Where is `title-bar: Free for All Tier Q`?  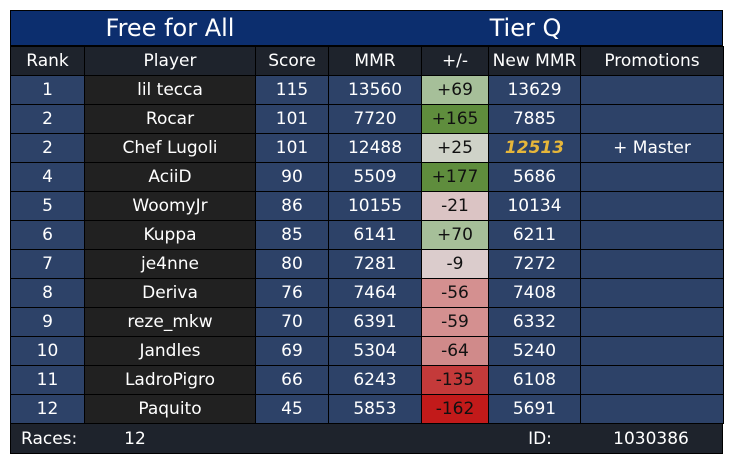 title-bar: Free for All Tier Q is located at coordinates (366, 28).